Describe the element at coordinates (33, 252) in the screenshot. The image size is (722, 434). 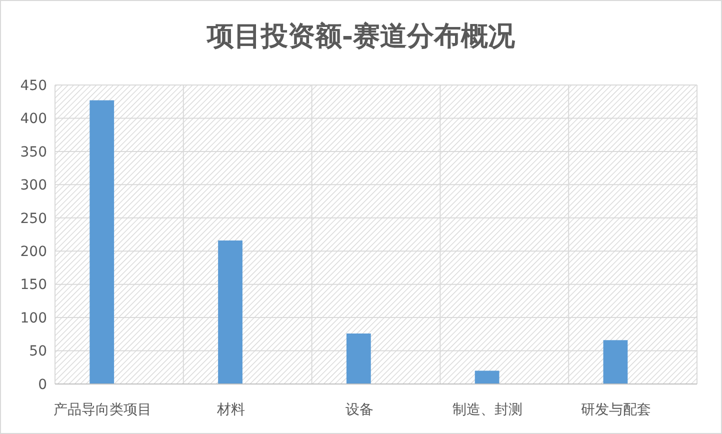
I see `y-tick-label: 200` at that location.